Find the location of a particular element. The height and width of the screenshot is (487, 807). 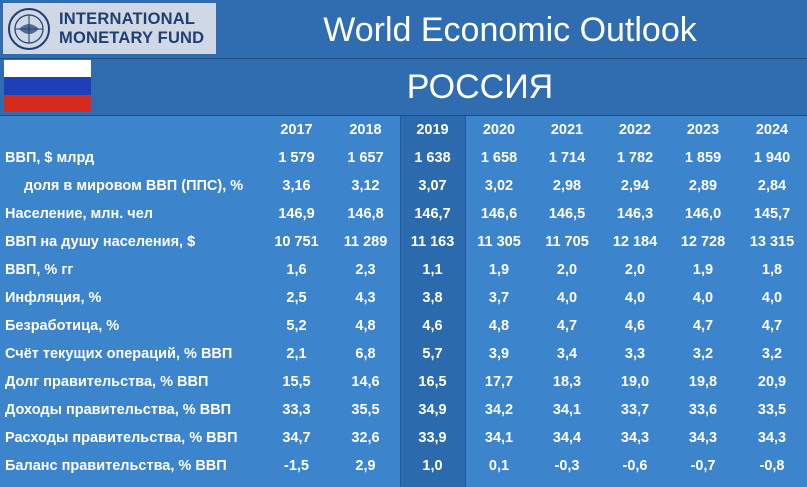

table-cell: 11 289 is located at coordinates (365, 242).